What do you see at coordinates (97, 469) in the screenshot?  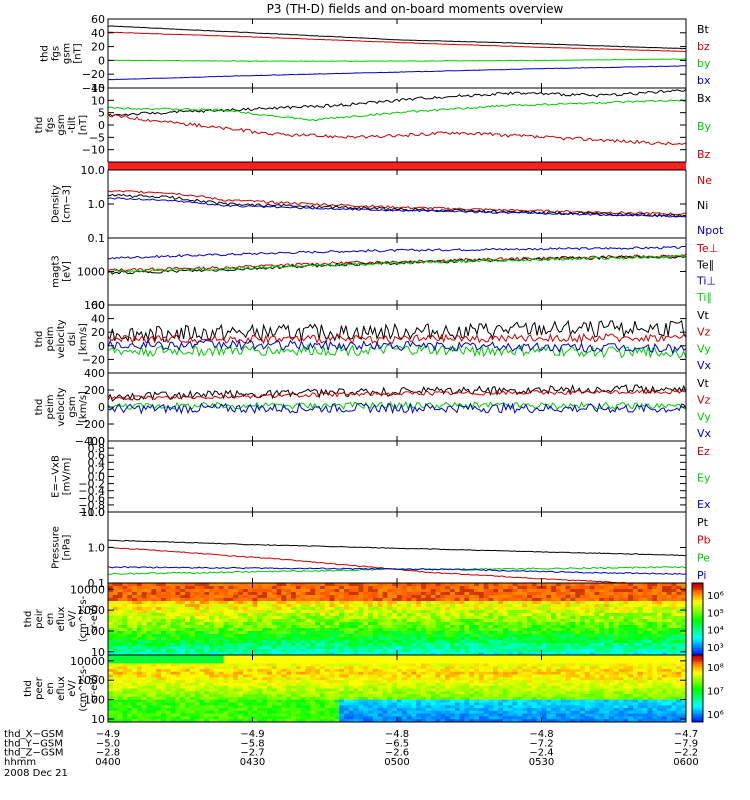 I see `y-tick-label: 0.2` at bounding box center [97, 469].